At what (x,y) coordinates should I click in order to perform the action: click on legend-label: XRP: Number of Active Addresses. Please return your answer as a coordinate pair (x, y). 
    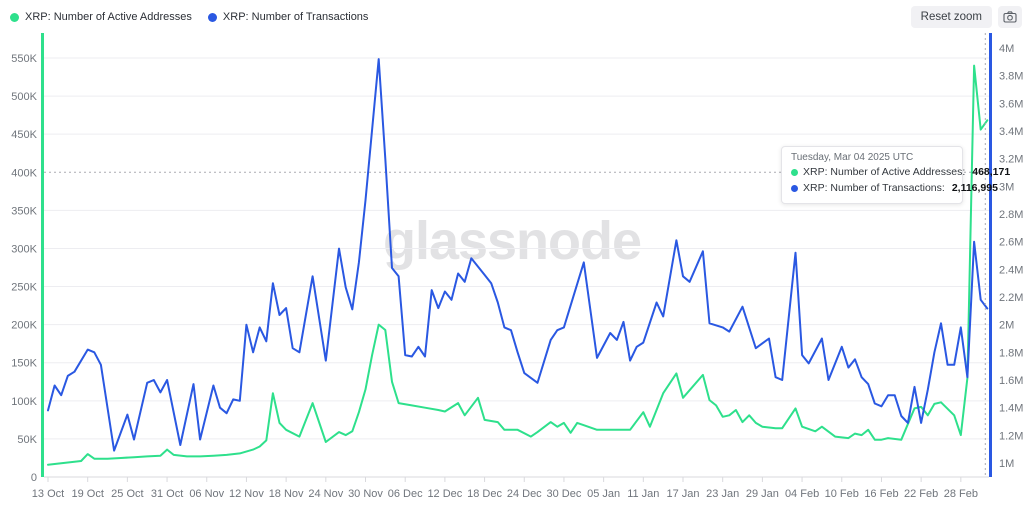
    Looking at the image, I should click on (108, 17).